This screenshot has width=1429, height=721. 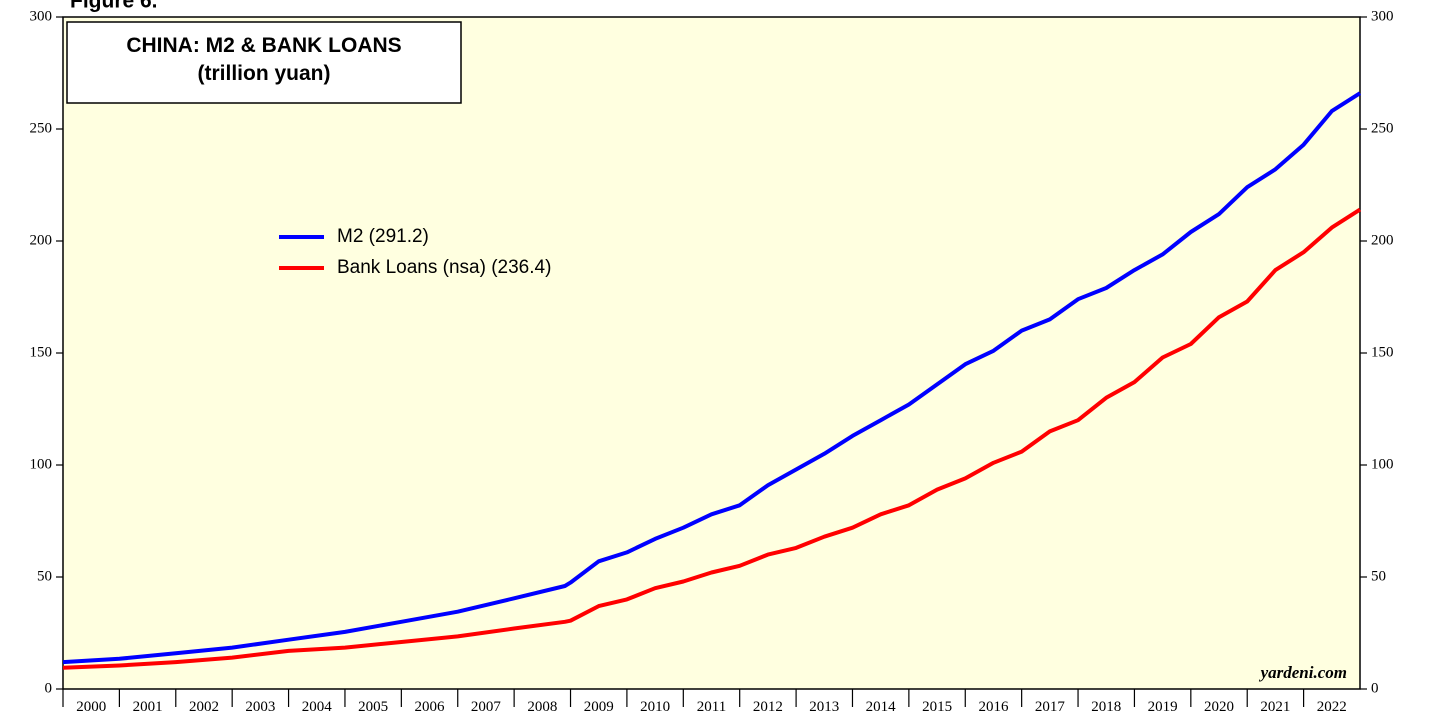 What do you see at coordinates (1163, 707) in the screenshot?
I see `x-tick-label: 2019` at bounding box center [1163, 707].